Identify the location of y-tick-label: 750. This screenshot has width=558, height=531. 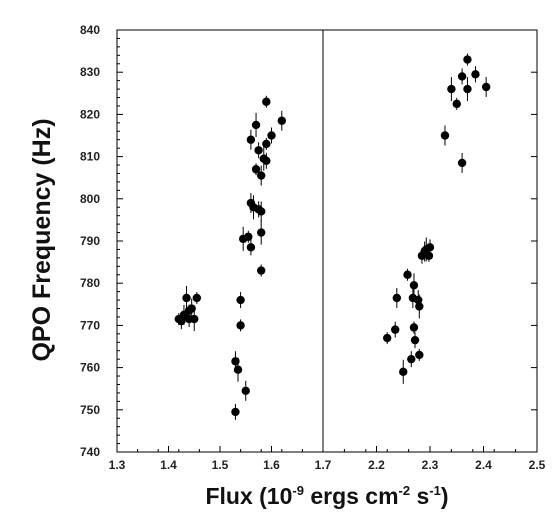
(90, 410).